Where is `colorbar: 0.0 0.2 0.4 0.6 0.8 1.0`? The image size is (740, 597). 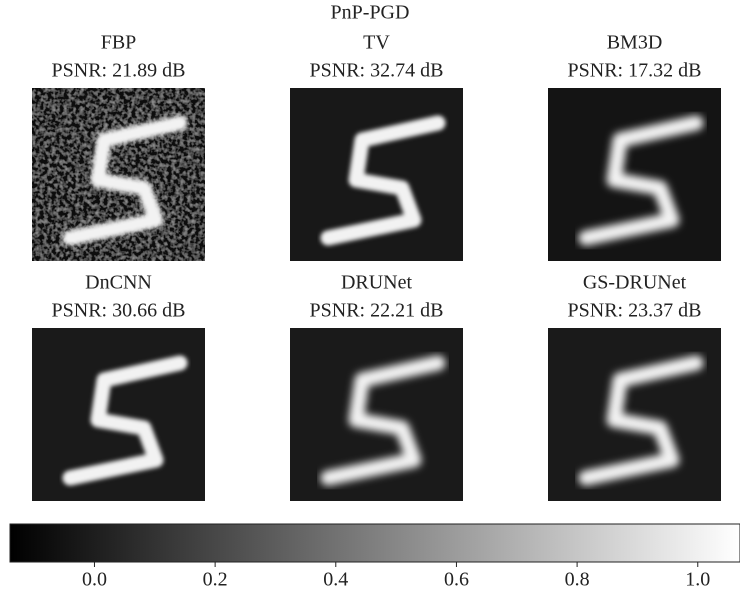 colorbar: 0.0 0.2 0.4 0.6 0.8 1.0 is located at coordinates (374, 557).